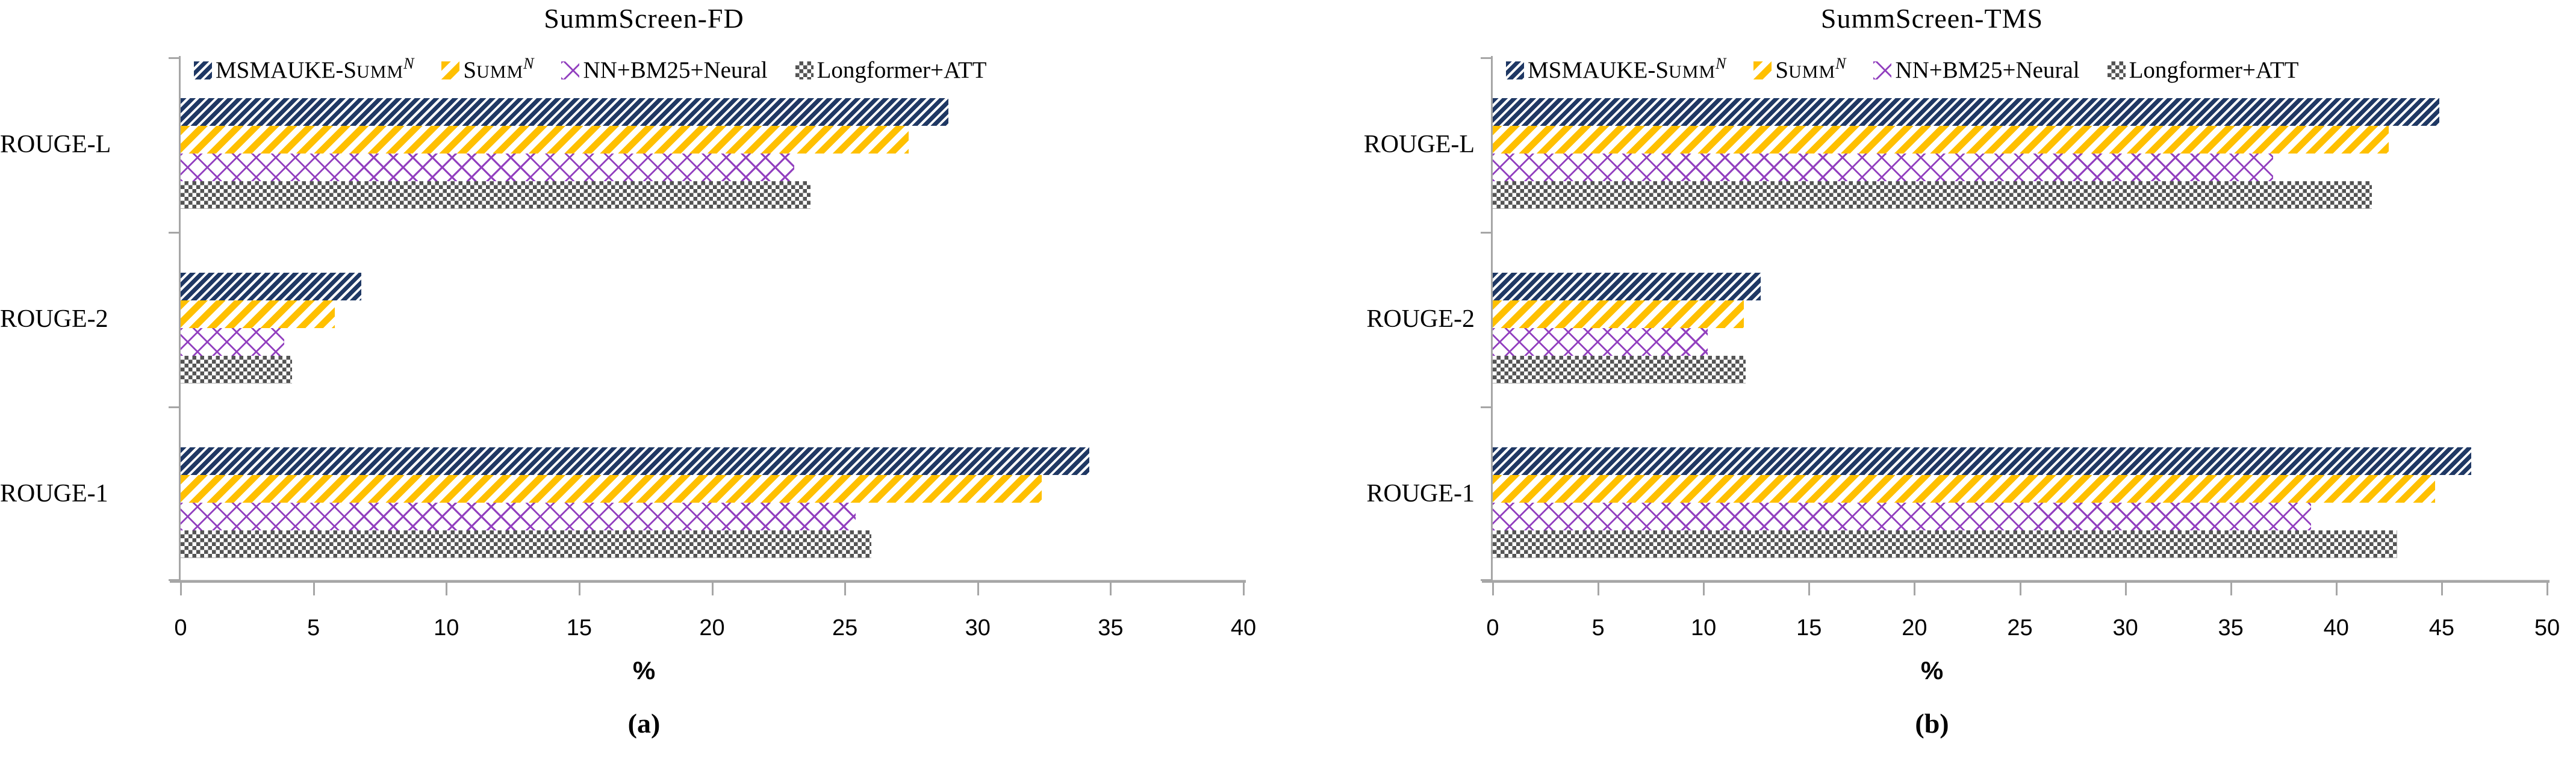 This screenshot has width=2576, height=770. What do you see at coordinates (1111, 628) in the screenshot?
I see `x-tick-label-35: 35` at bounding box center [1111, 628].